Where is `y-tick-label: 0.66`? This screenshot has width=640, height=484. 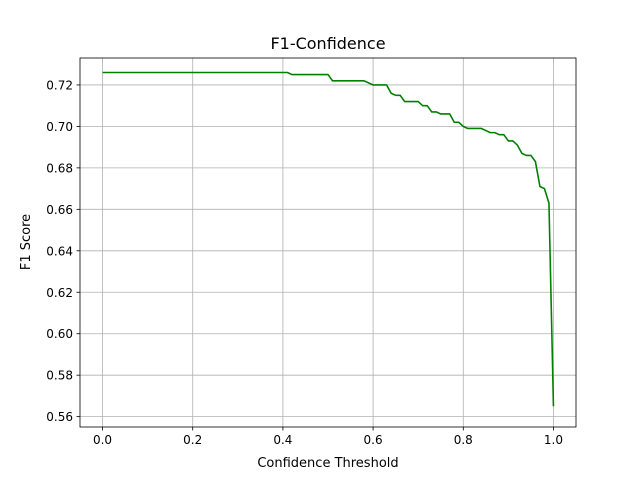 y-tick-label: 0.66 is located at coordinates (59, 210).